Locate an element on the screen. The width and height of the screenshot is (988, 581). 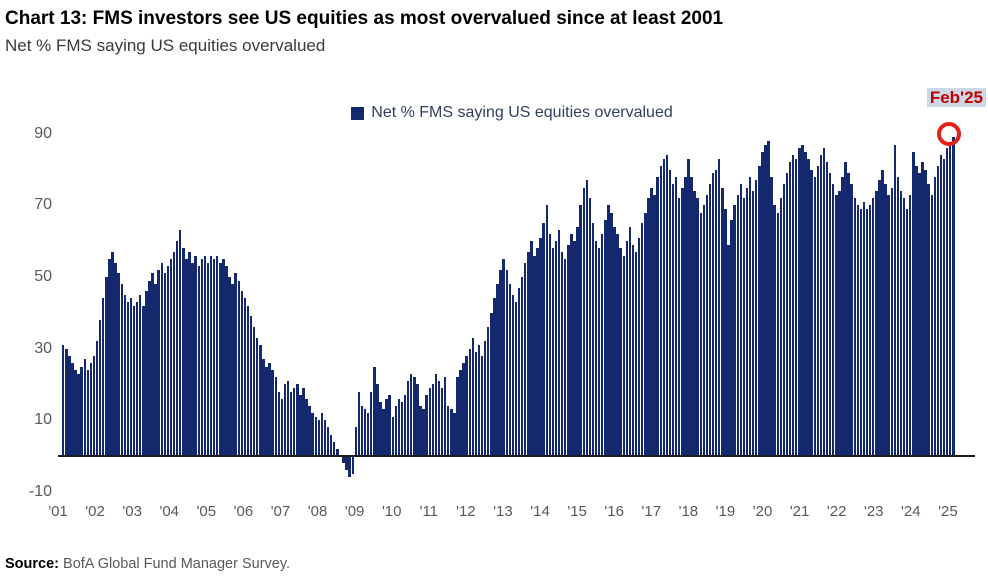
legend-label: Net % FMS saying US equities overvalued is located at coordinates (522, 112).